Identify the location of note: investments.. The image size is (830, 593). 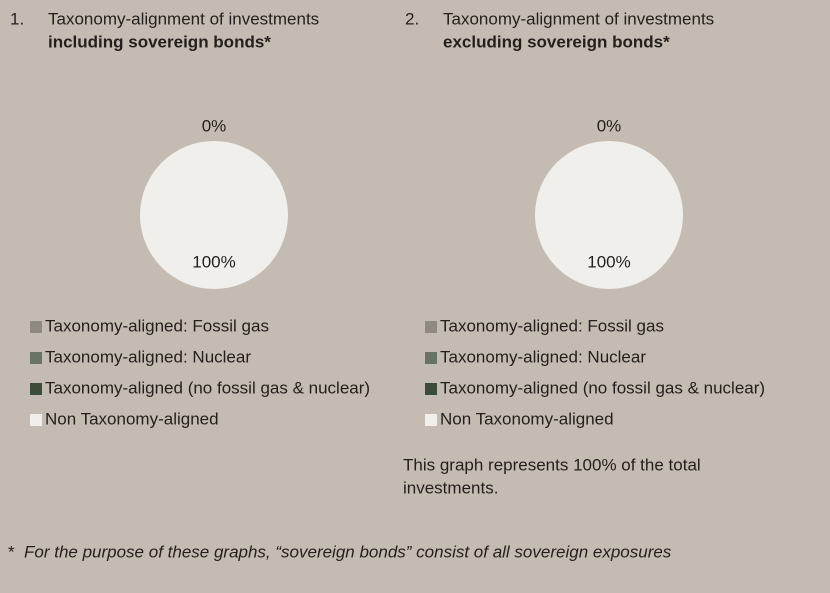
(450, 487).